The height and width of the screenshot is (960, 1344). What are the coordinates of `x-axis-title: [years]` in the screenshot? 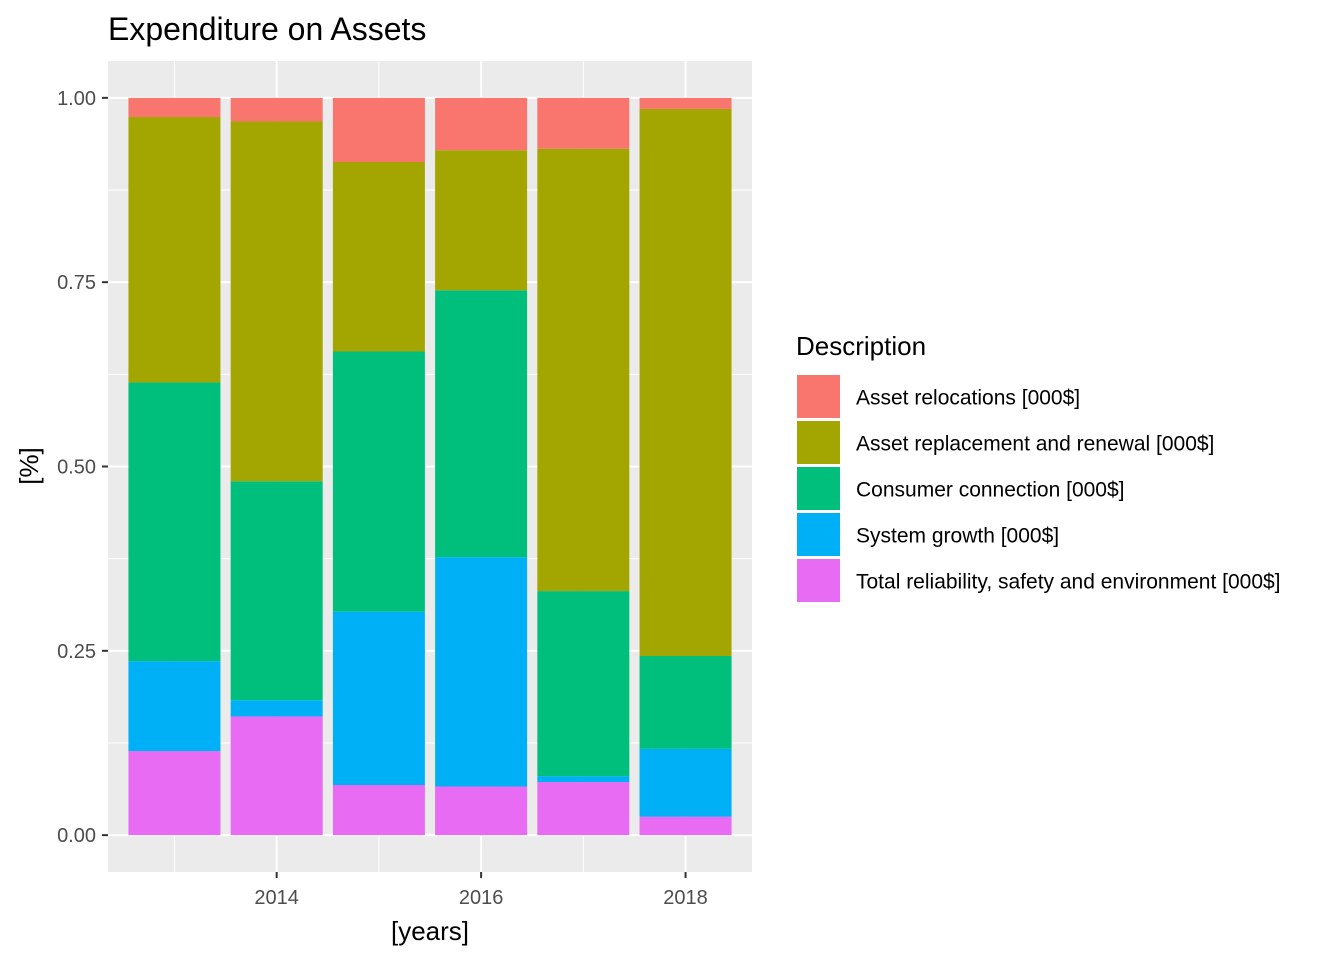 It's located at (430, 931).